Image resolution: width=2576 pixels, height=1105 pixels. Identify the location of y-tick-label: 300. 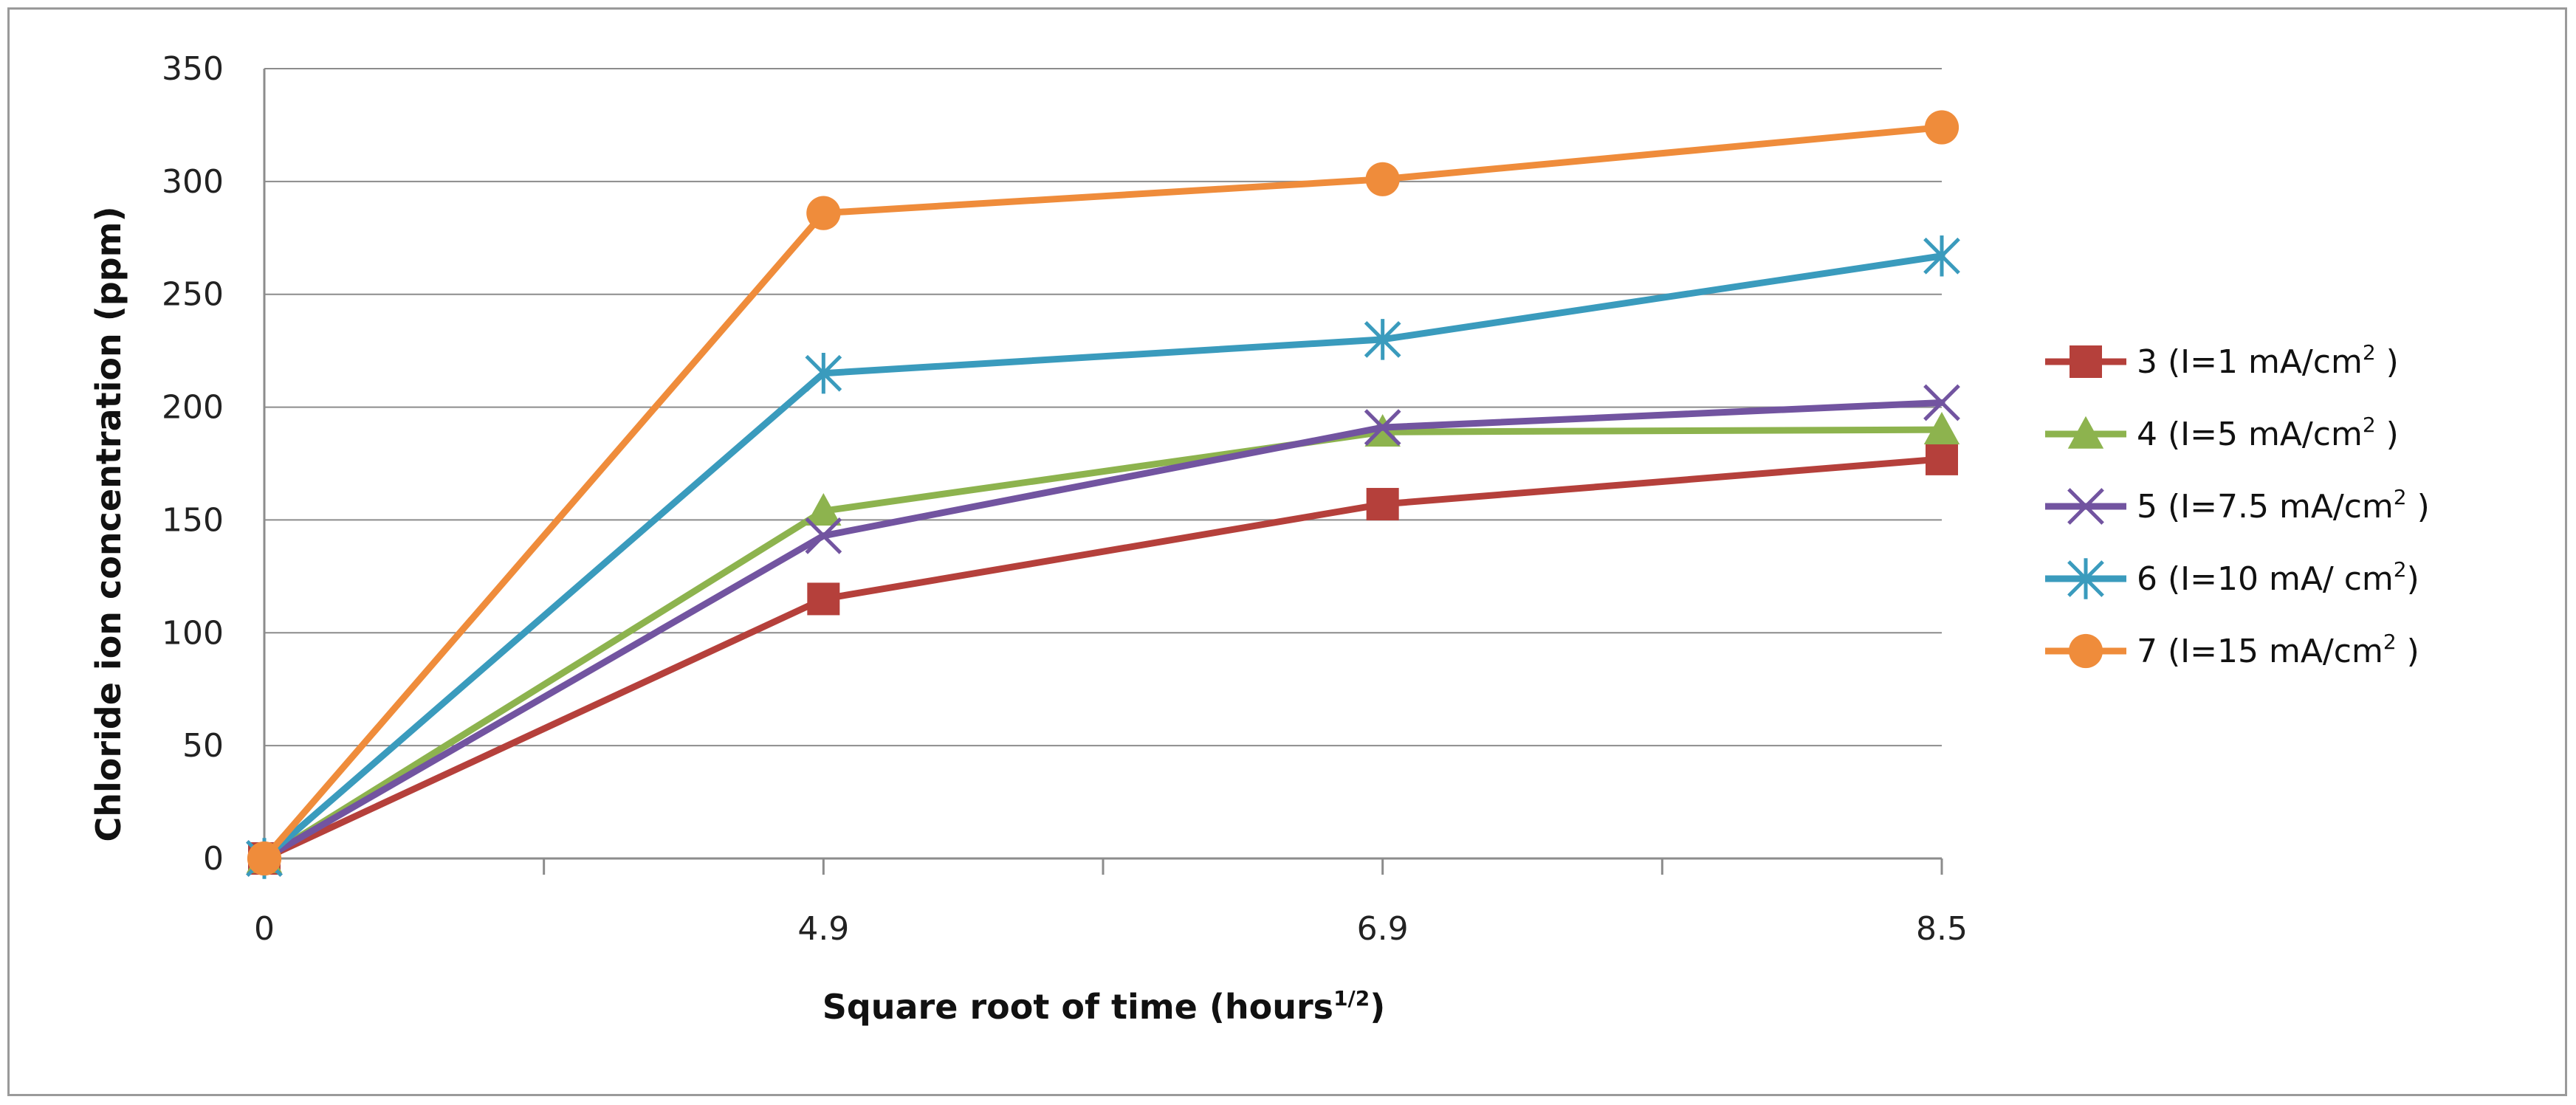
(193, 182).